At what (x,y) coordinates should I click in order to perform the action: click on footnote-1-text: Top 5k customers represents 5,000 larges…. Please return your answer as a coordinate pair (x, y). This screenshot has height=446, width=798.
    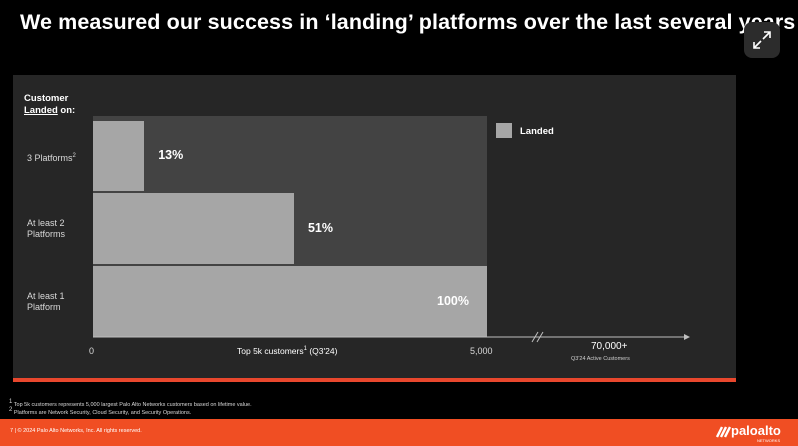
    Looking at the image, I should click on (132, 404).